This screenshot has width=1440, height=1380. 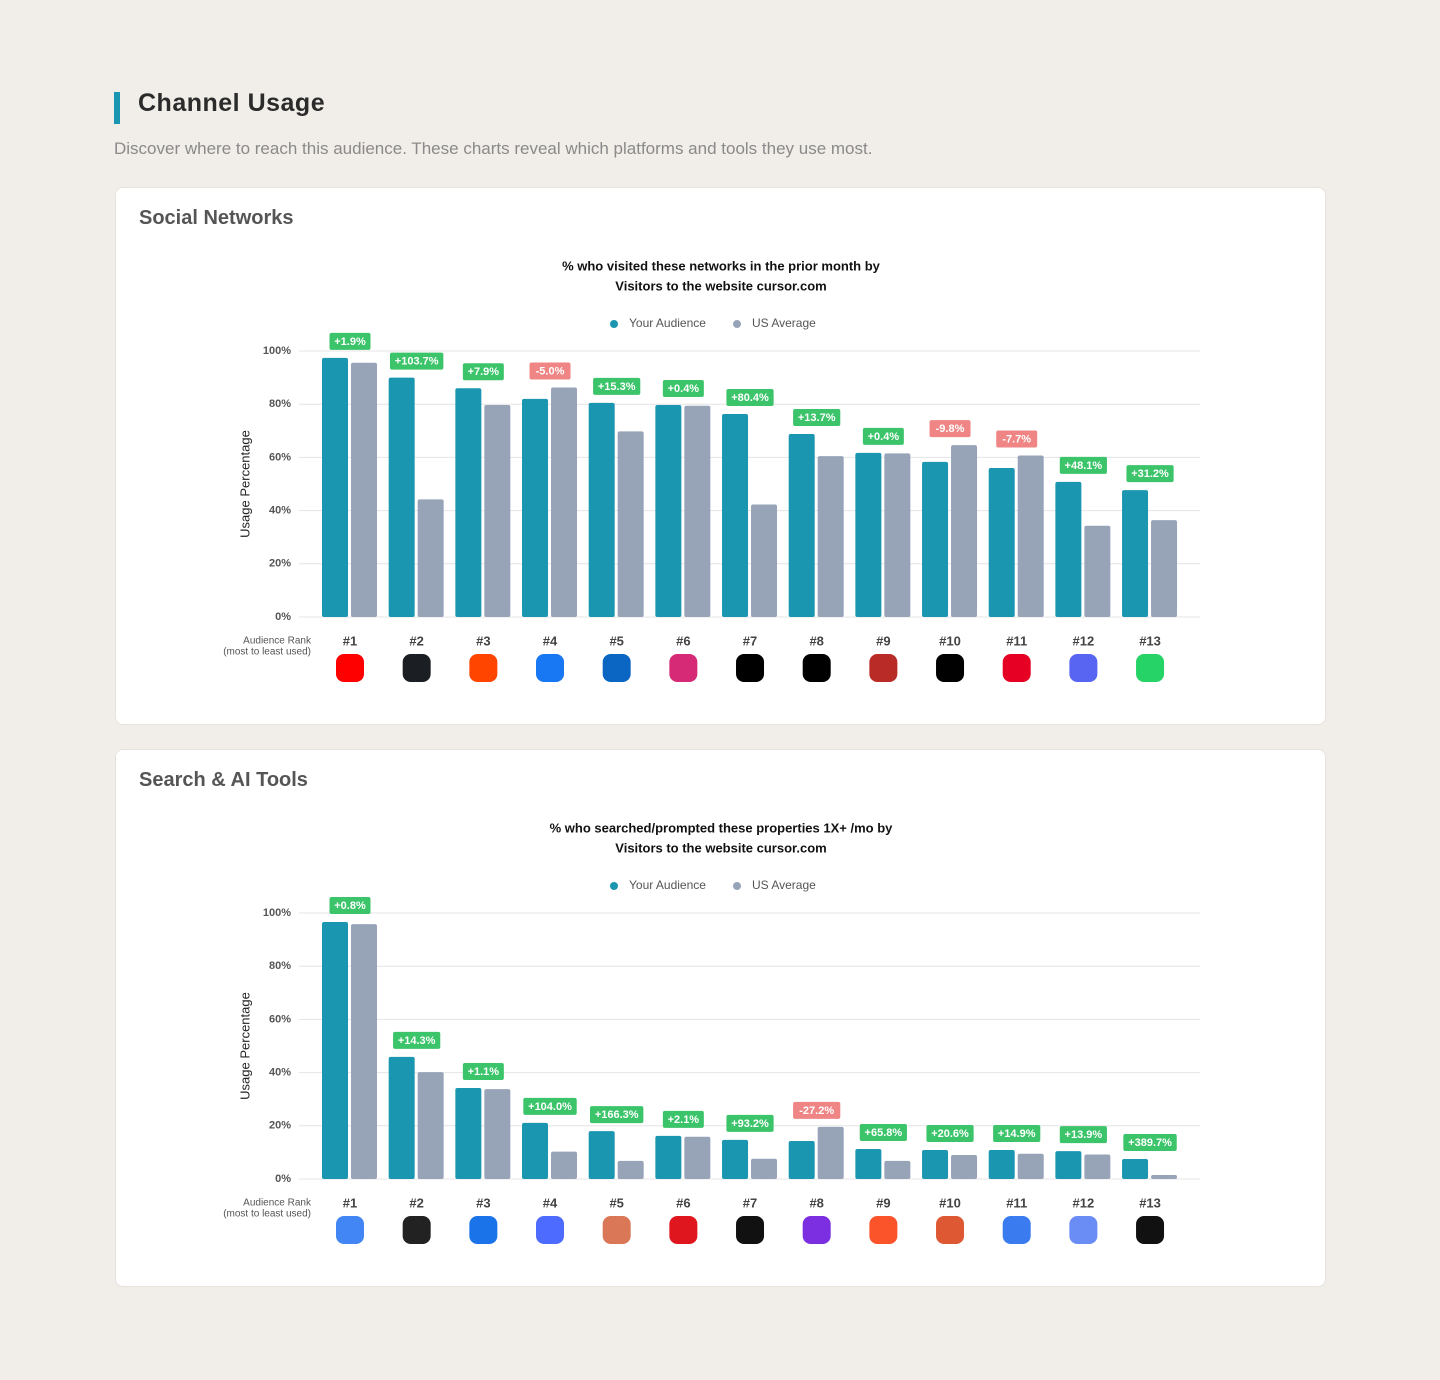 What do you see at coordinates (417, 1041) in the screenshot?
I see `delta-label: +14.3%` at bounding box center [417, 1041].